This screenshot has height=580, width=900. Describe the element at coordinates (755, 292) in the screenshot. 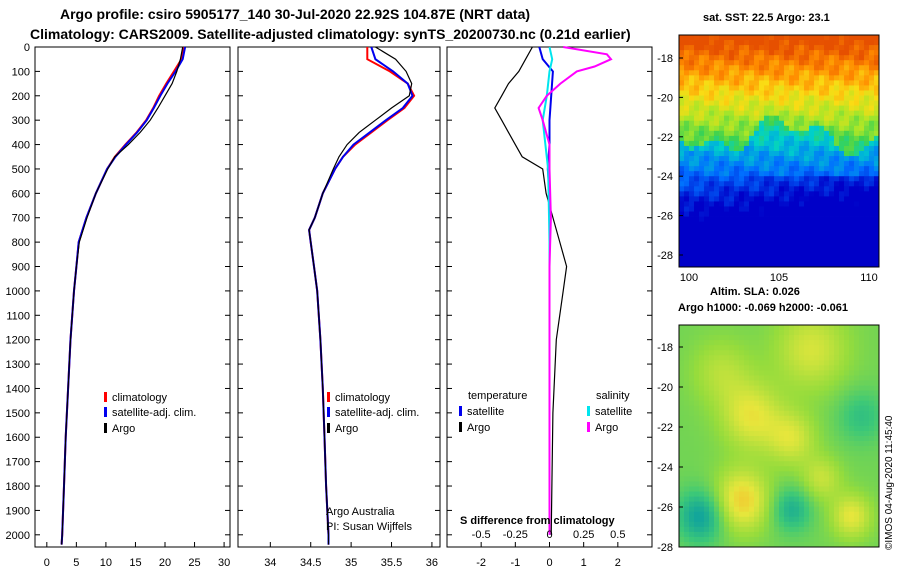

I see `sla-map-title: Altim. SLA: 0.026` at that location.